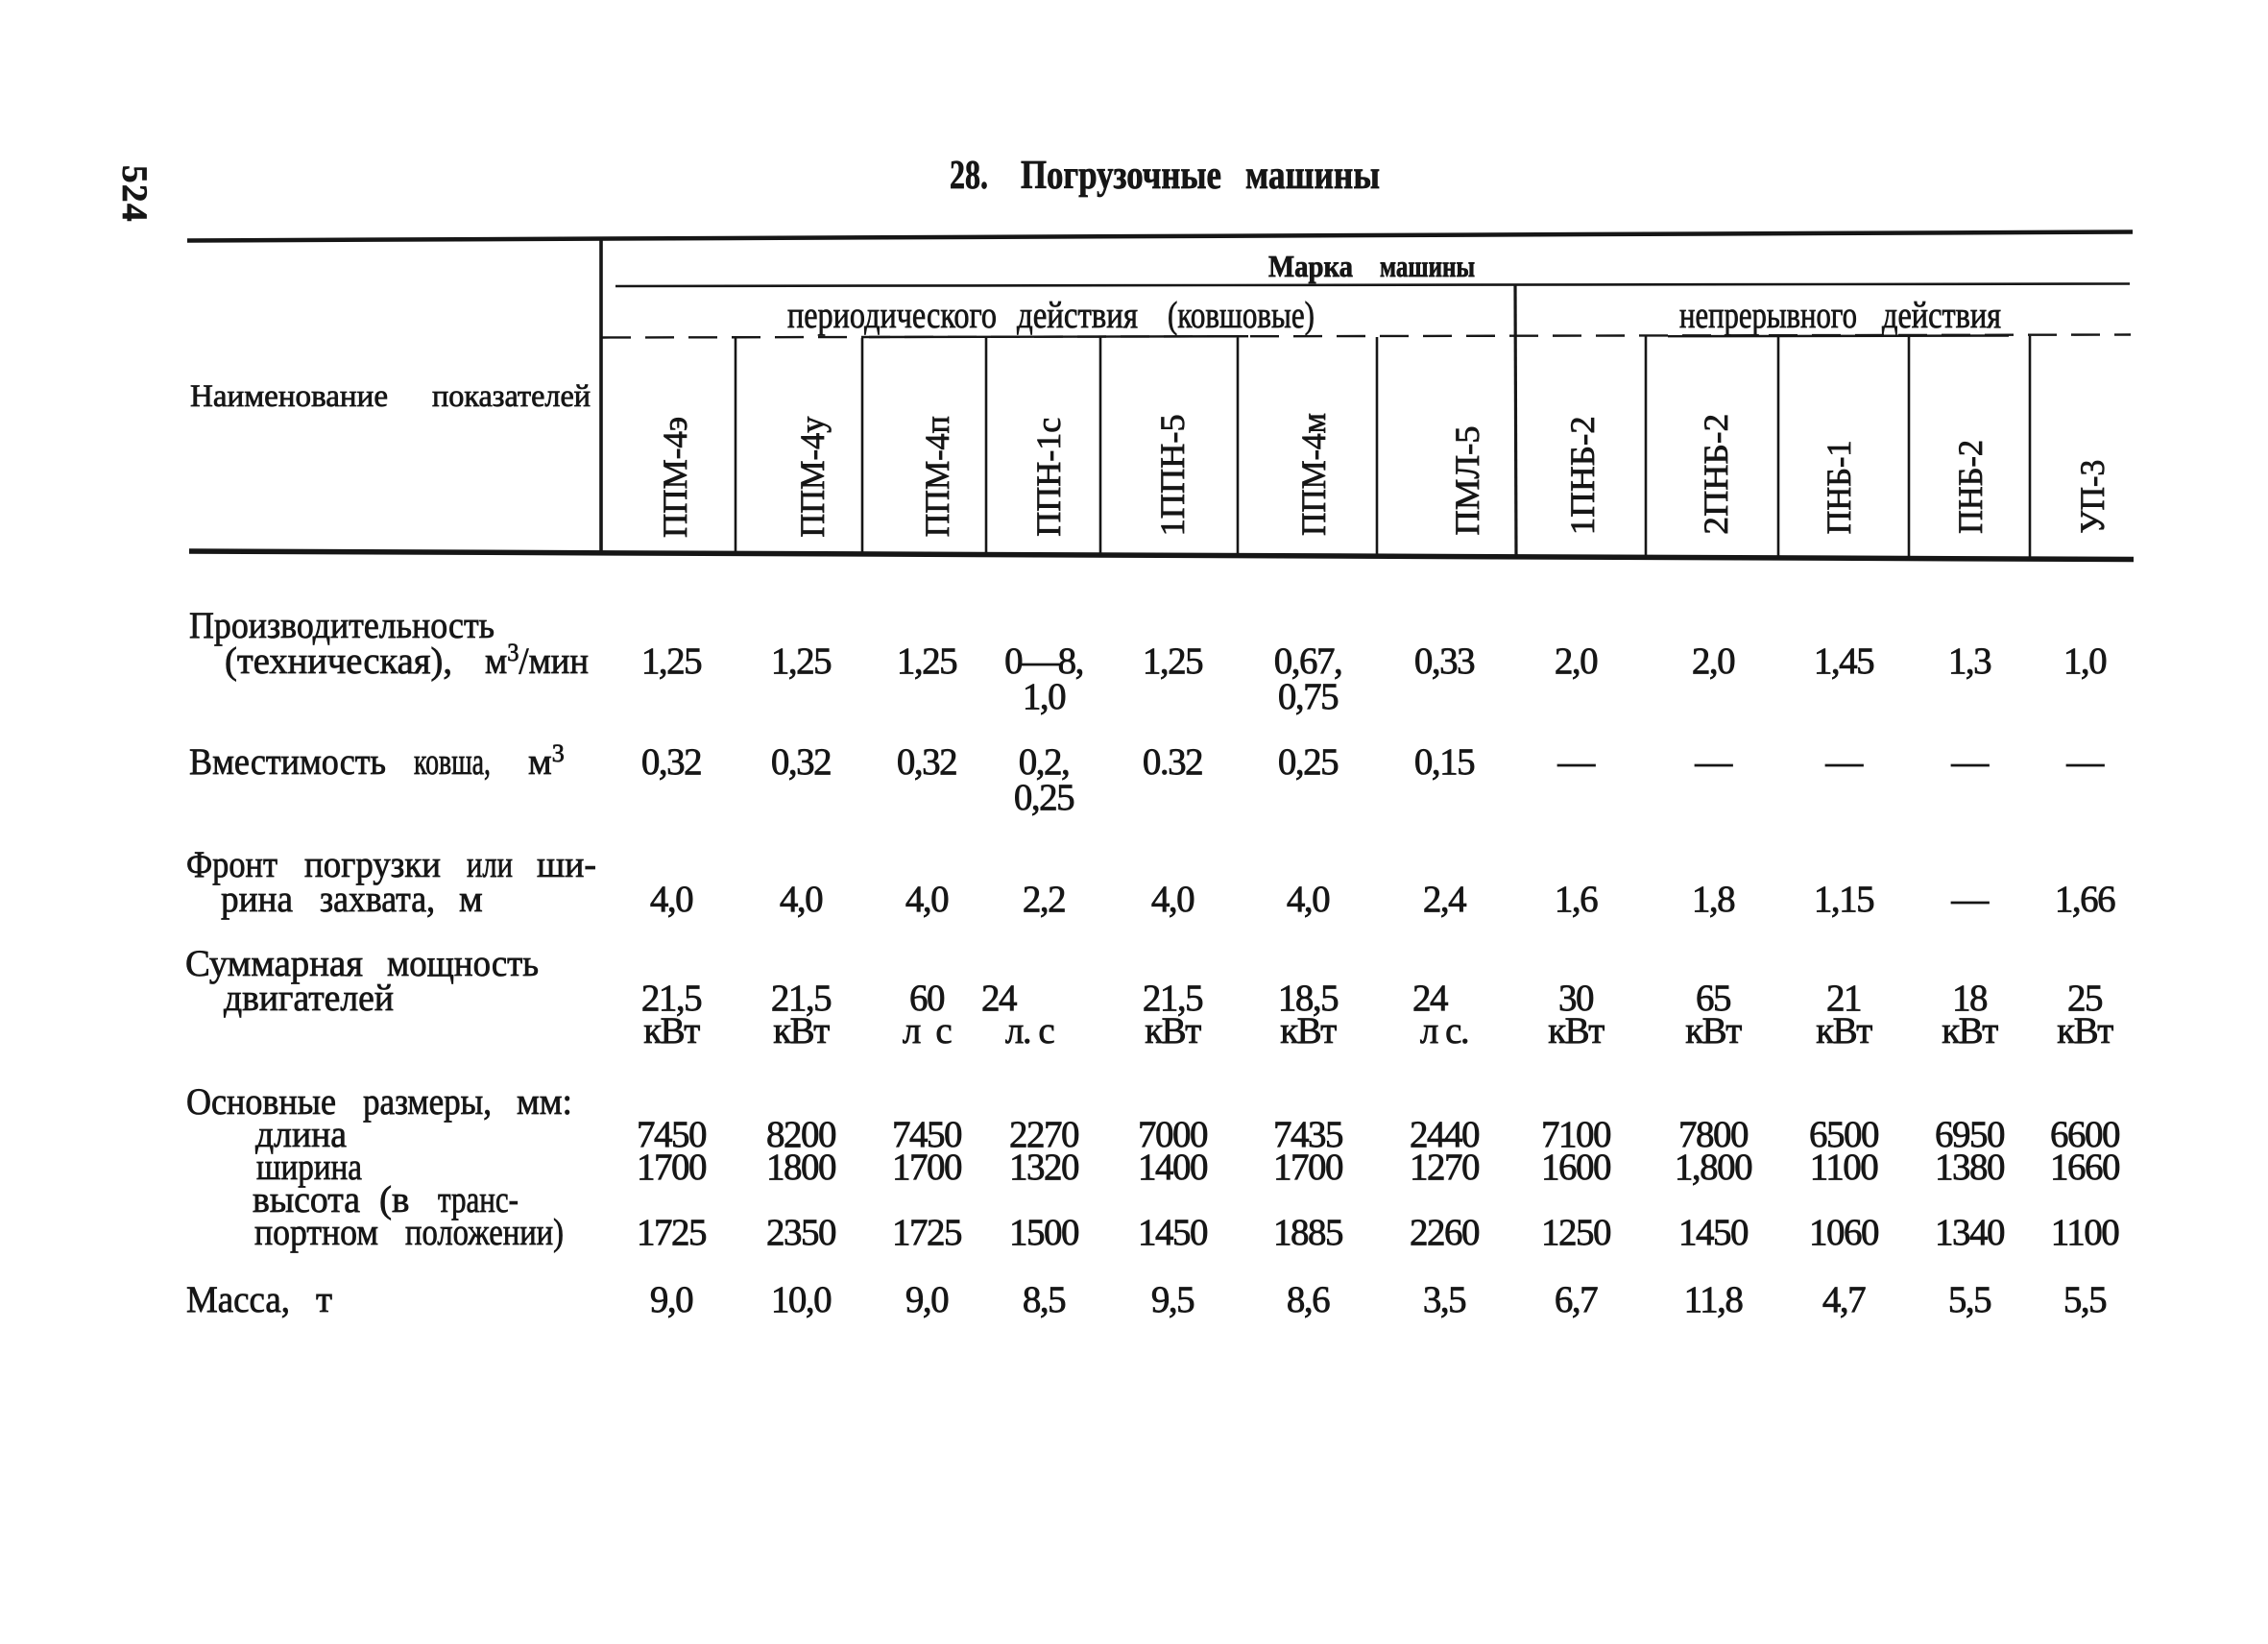 This screenshot has height=1644, width=2268. What do you see at coordinates (1308, 661) in the screenshot?
I see `svg-text: 0,67,` at bounding box center [1308, 661].